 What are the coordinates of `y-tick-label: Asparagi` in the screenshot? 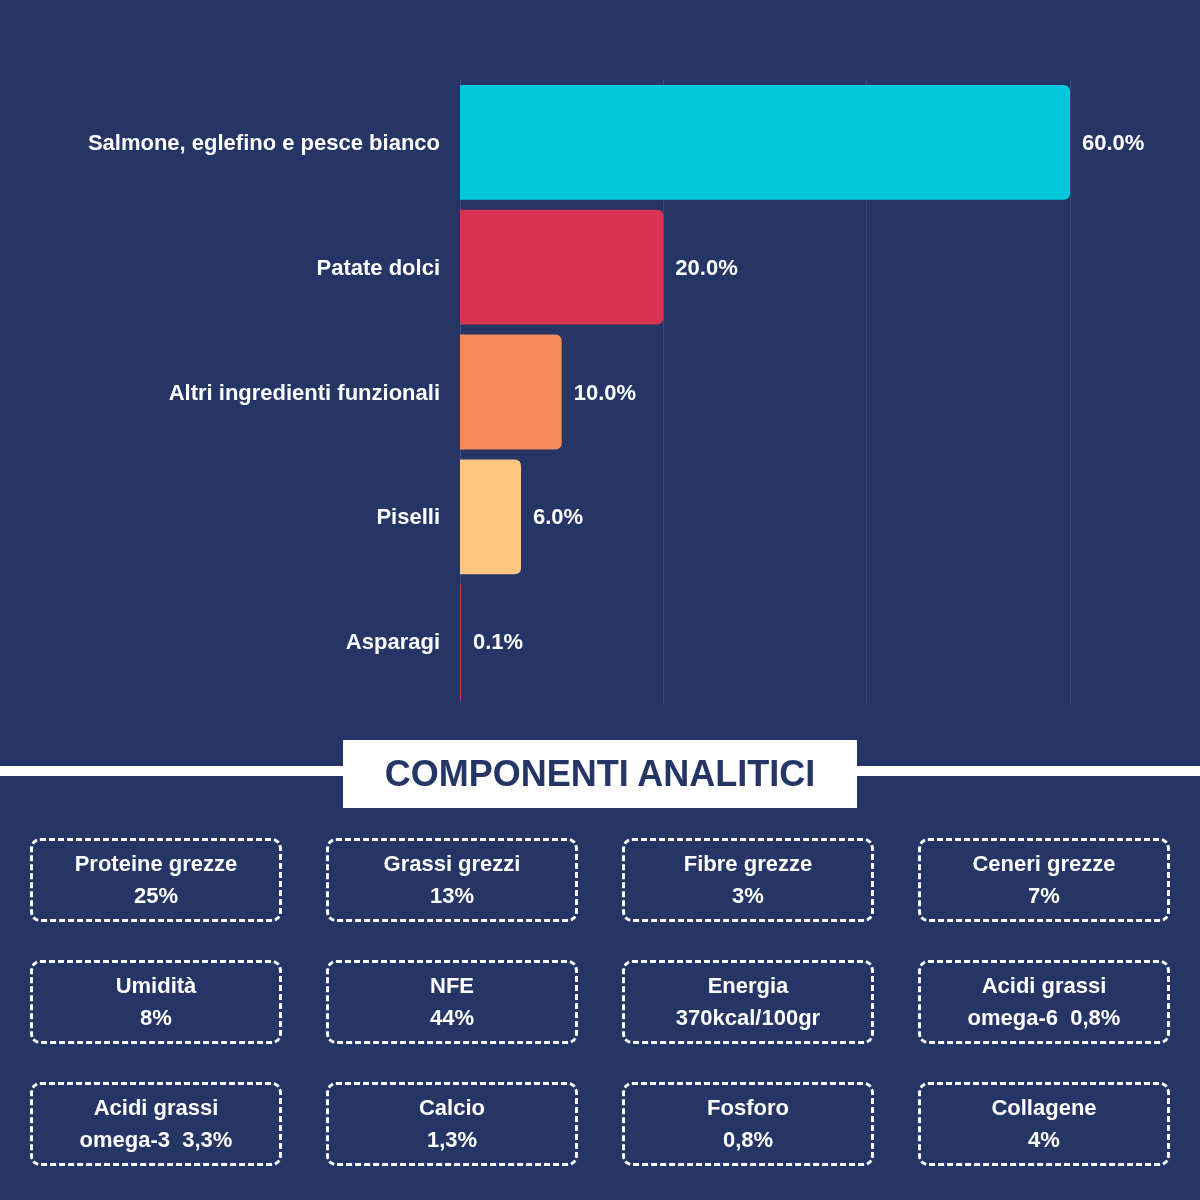 It's located at (392, 642).